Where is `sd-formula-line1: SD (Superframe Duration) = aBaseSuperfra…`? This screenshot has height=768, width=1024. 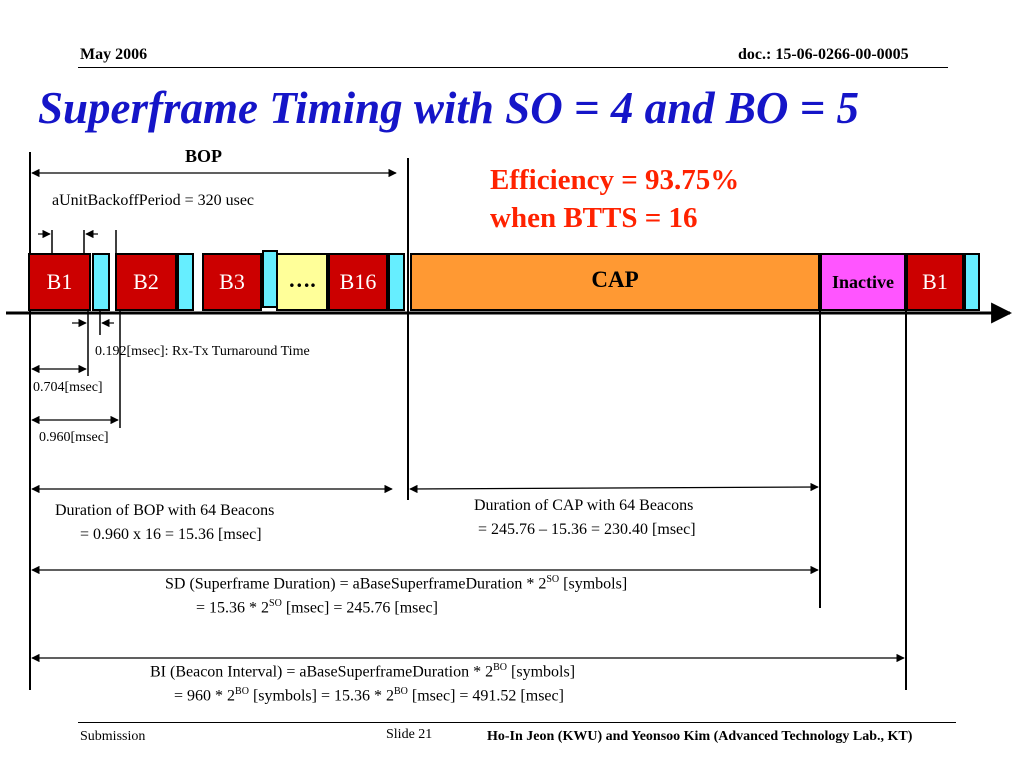
sd-formula-line1: SD (Superframe Duration) = aBaseSuperfra… is located at coordinates (396, 583).